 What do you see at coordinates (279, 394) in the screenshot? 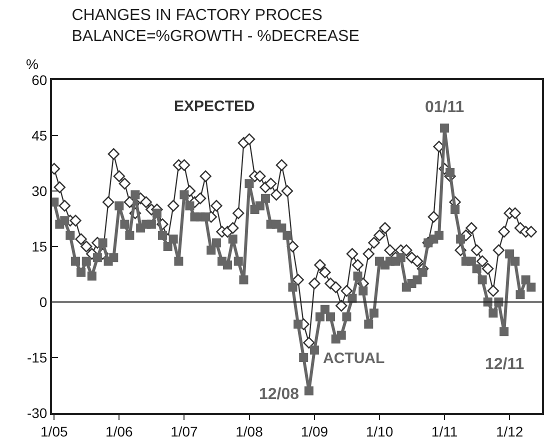
I see `annotation: 12/08` at bounding box center [279, 394].